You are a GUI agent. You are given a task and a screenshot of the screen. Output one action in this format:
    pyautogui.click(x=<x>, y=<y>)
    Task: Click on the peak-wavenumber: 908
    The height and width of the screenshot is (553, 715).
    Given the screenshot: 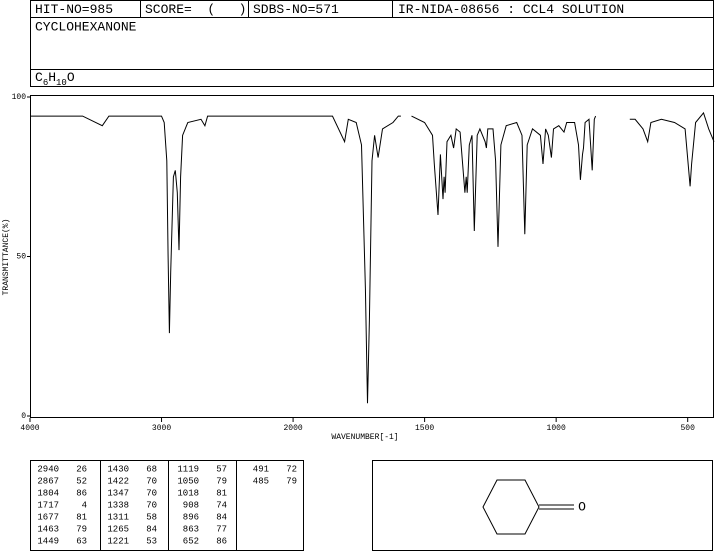 What is the action you would take?
    pyautogui.click(x=191, y=505)
    